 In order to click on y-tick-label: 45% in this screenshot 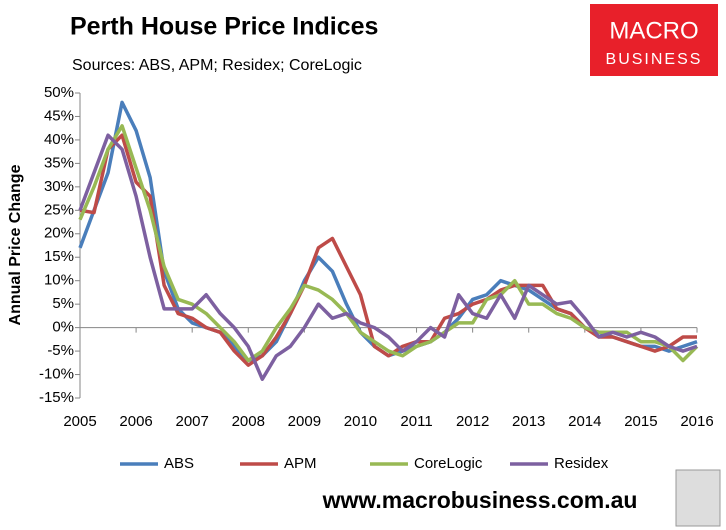, I will do `click(59, 115)`.